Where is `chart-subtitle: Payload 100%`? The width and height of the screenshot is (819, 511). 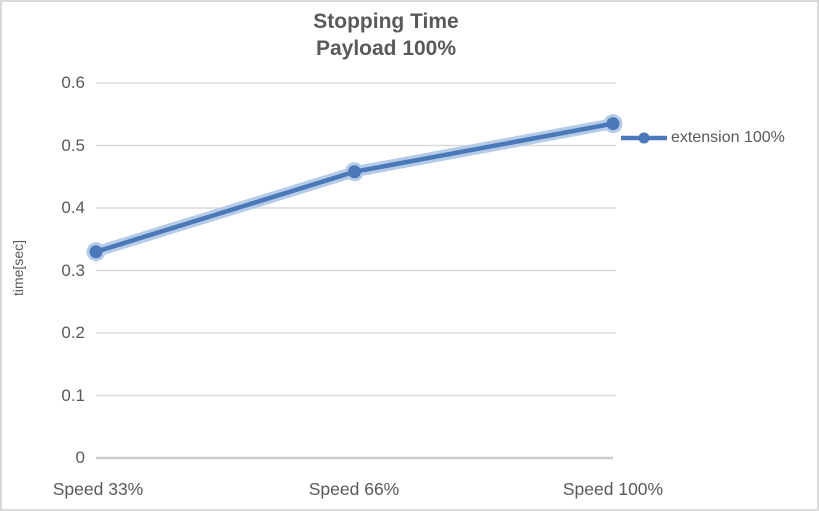
chart-subtitle: Payload 100% is located at coordinates (386, 48).